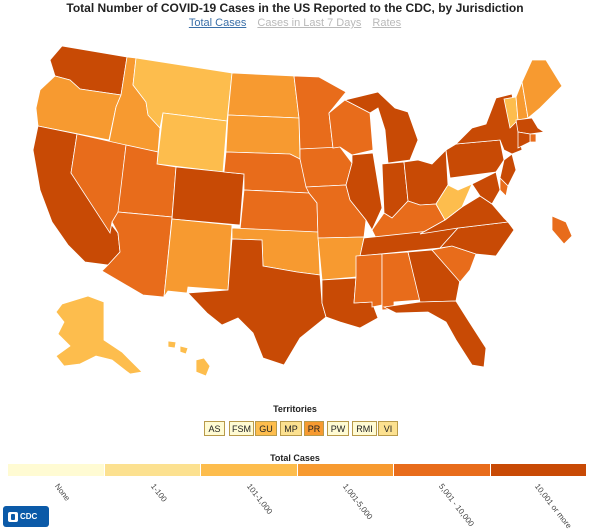 The height and width of the screenshot is (531, 590). What do you see at coordinates (504, 187) in the screenshot?
I see `state-de` at bounding box center [504, 187].